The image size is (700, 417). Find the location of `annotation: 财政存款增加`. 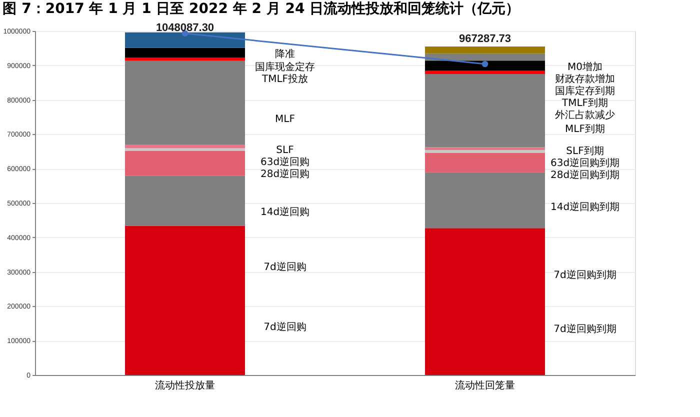

annotation: 财政存款增加 is located at coordinates (585, 79).